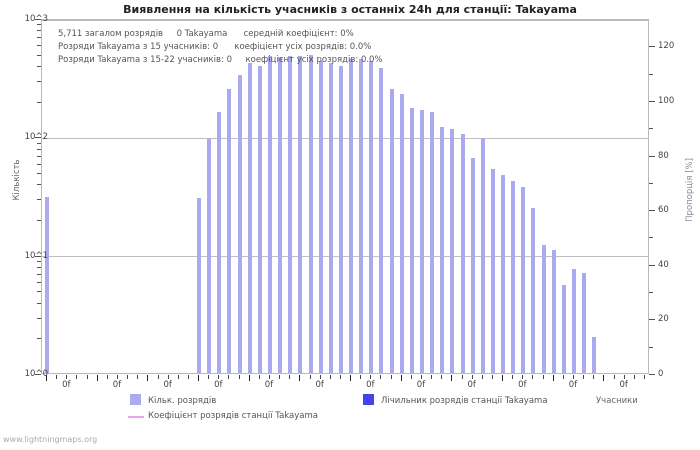 The image size is (700, 450). What do you see at coordinates (50, 439) in the screenshot?
I see `footer-url: www.lightningmaps.org` at bounding box center [50, 439].